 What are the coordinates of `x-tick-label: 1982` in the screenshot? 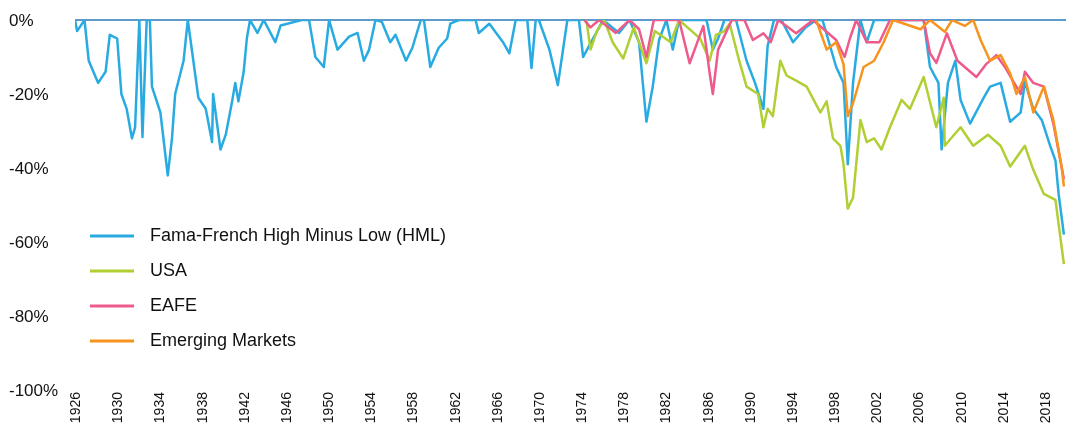 It's located at (665, 407).